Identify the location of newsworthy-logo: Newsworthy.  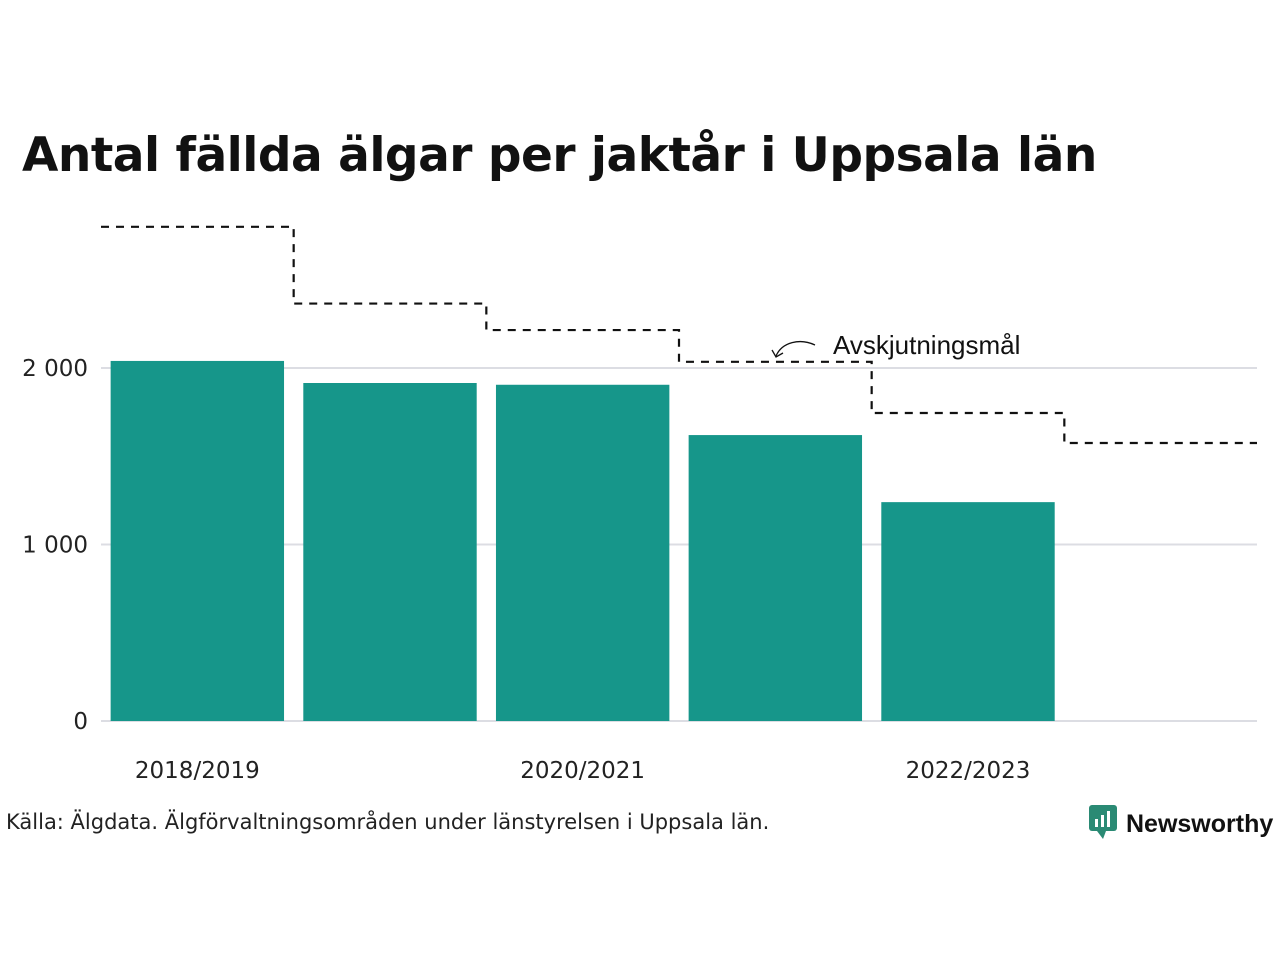
(1180, 824).